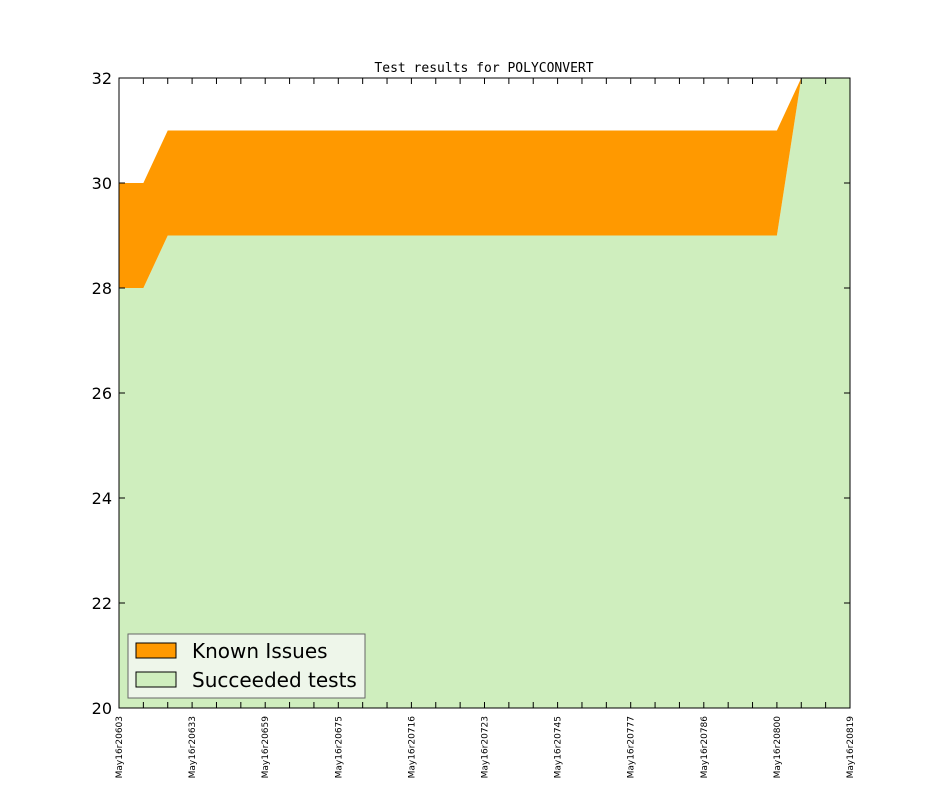 The width and height of the screenshot is (944, 787). Describe the element at coordinates (246, 666) in the screenshot. I see `legend: Known Issues Succeeded tests` at that location.